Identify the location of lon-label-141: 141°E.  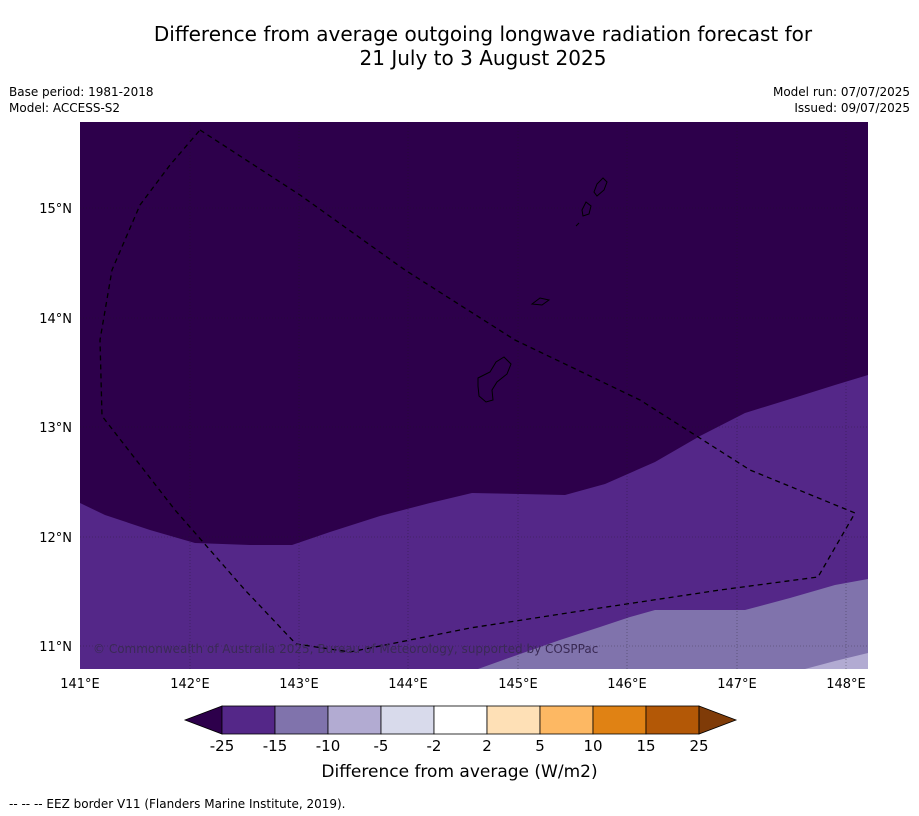
(80, 684).